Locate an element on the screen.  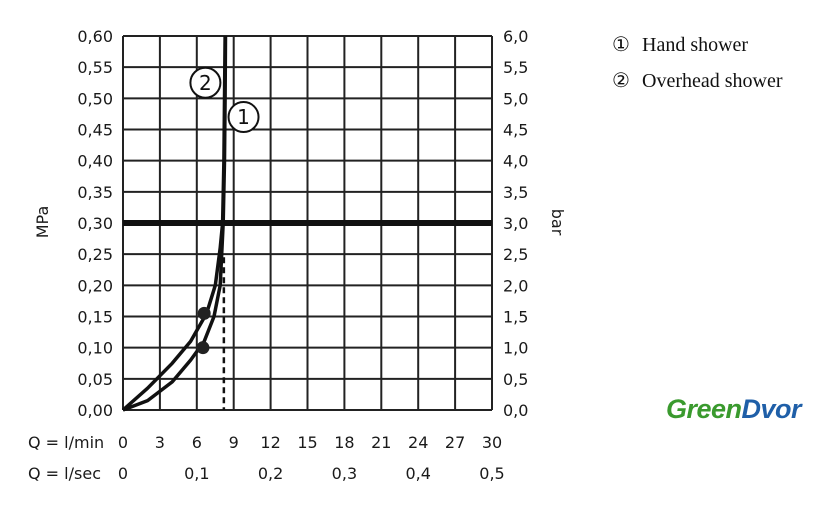
y-tick-right: 6,0 is located at coordinates (515, 36).